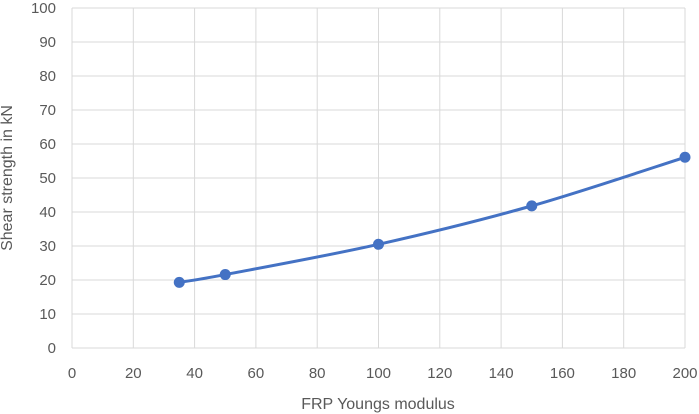 The image size is (699, 414). I want to click on x-tick-label: 40, so click(194, 373).